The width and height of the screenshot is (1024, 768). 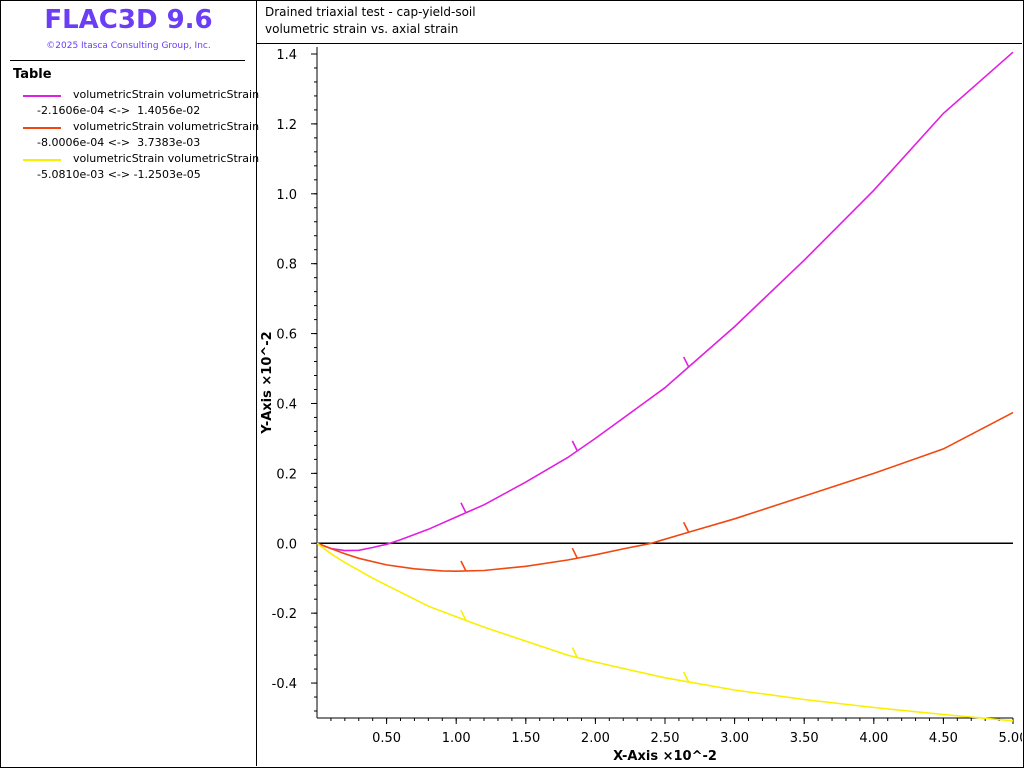 What do you see at coordinates (804, 738) in the screenshot?
I see `x-tick-label: 3.50` at bounding box center [804, 738].